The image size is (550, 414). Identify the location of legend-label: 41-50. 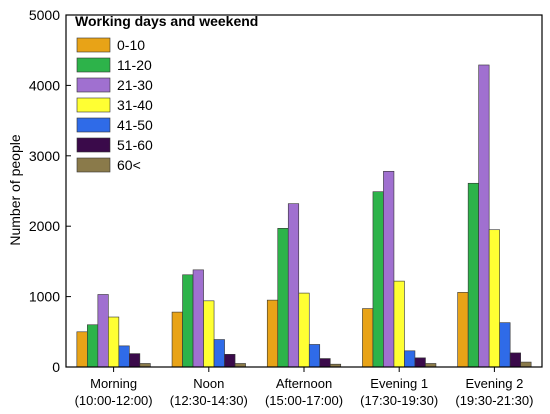
(135, 125).